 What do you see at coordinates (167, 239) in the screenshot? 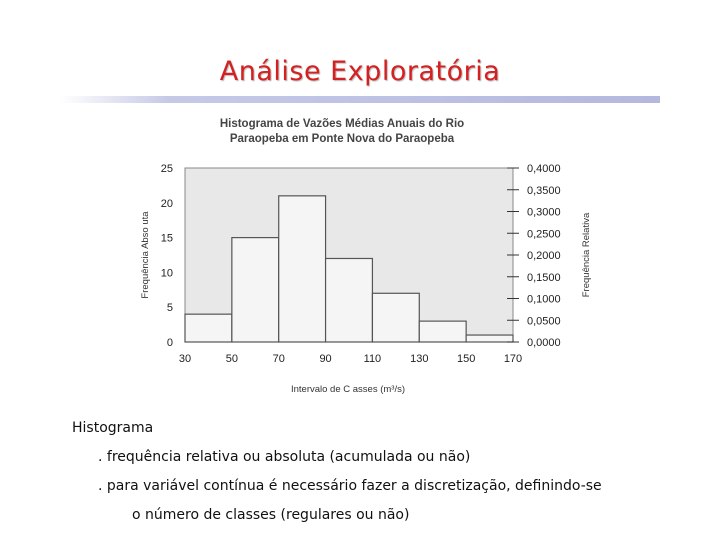
I see `y-tick-label: 15` at bounding box center [167, 239].